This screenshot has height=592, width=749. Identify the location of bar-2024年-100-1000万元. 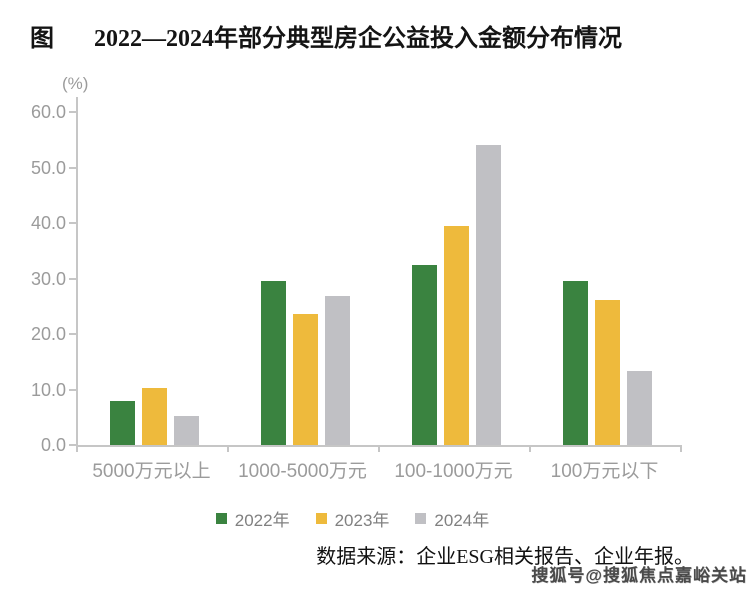
(488, 295).